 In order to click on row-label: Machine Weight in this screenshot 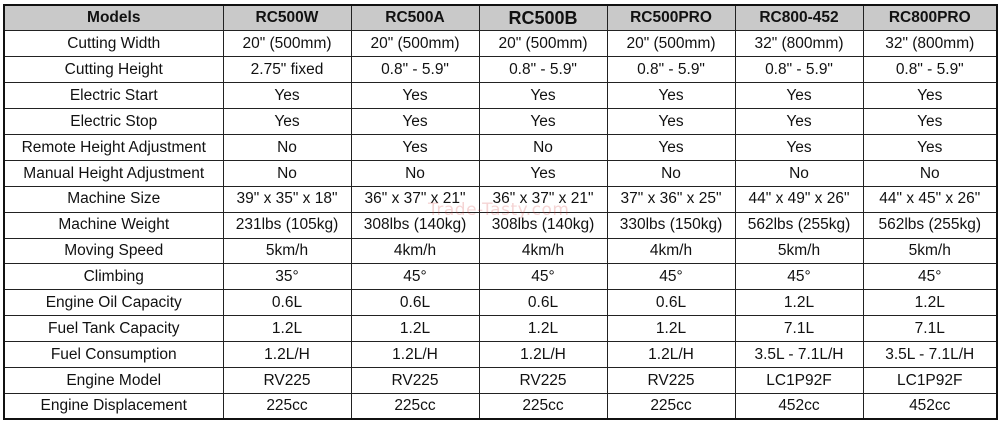, I will do `click(113, 225)`.